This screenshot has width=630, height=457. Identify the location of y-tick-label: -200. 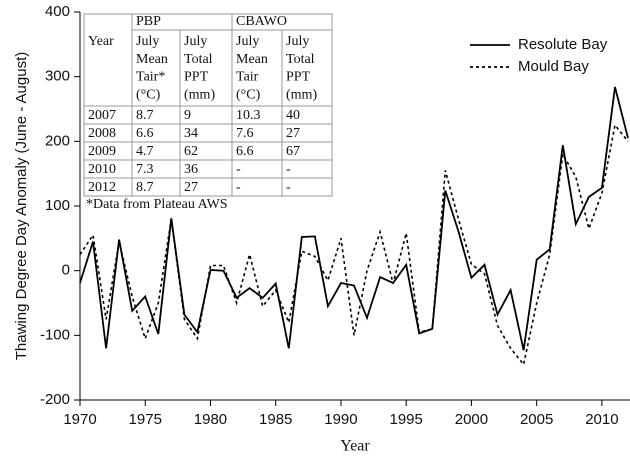
(55, 399).